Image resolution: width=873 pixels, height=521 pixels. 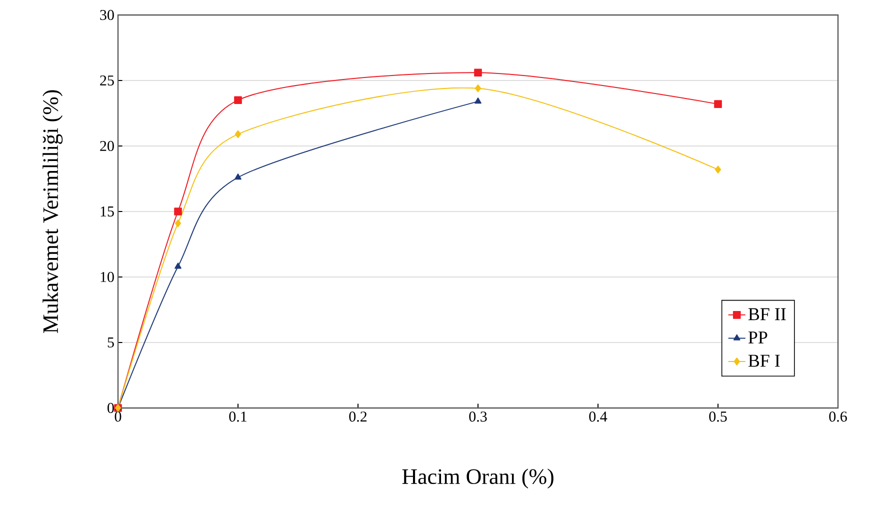 I want to click on y-tick-label: 15, so click(x=107, y=211).